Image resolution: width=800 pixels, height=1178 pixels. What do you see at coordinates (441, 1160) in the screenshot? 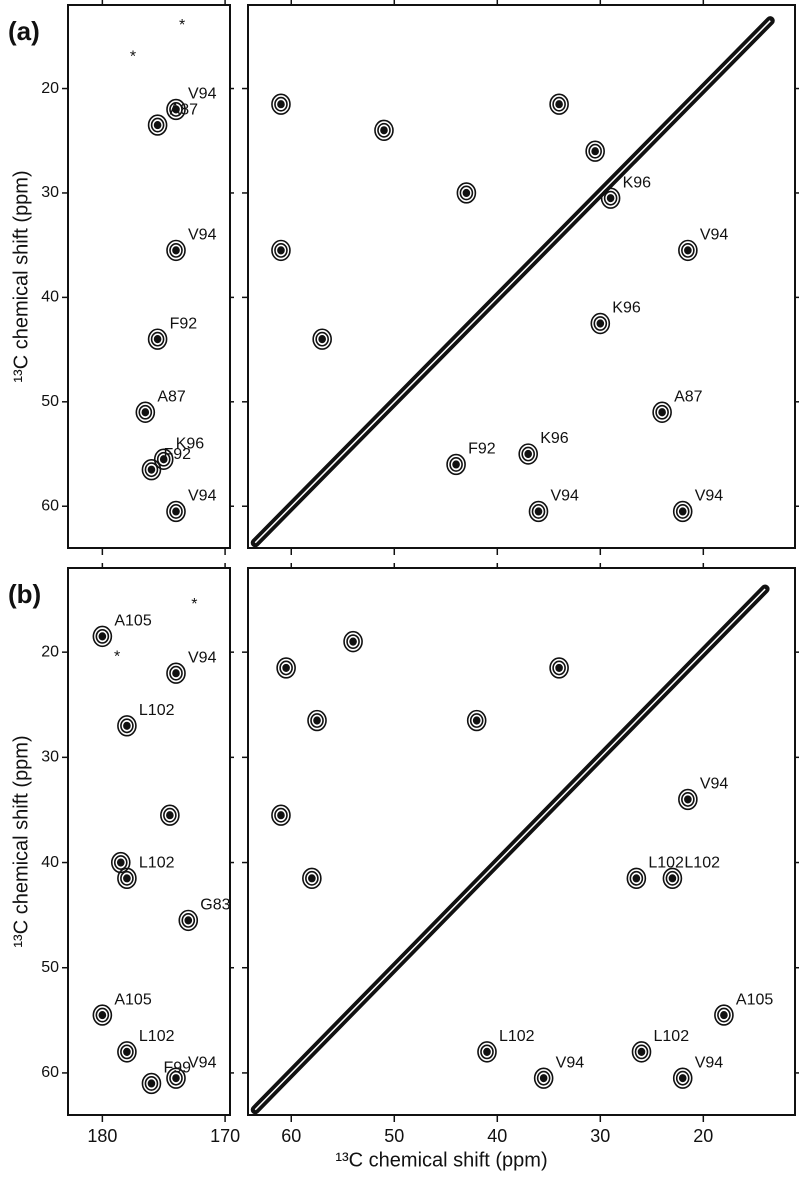
I see `x-axis-title: ¹³C chemical shift (ppm)` at bounding box center [441, 1160].